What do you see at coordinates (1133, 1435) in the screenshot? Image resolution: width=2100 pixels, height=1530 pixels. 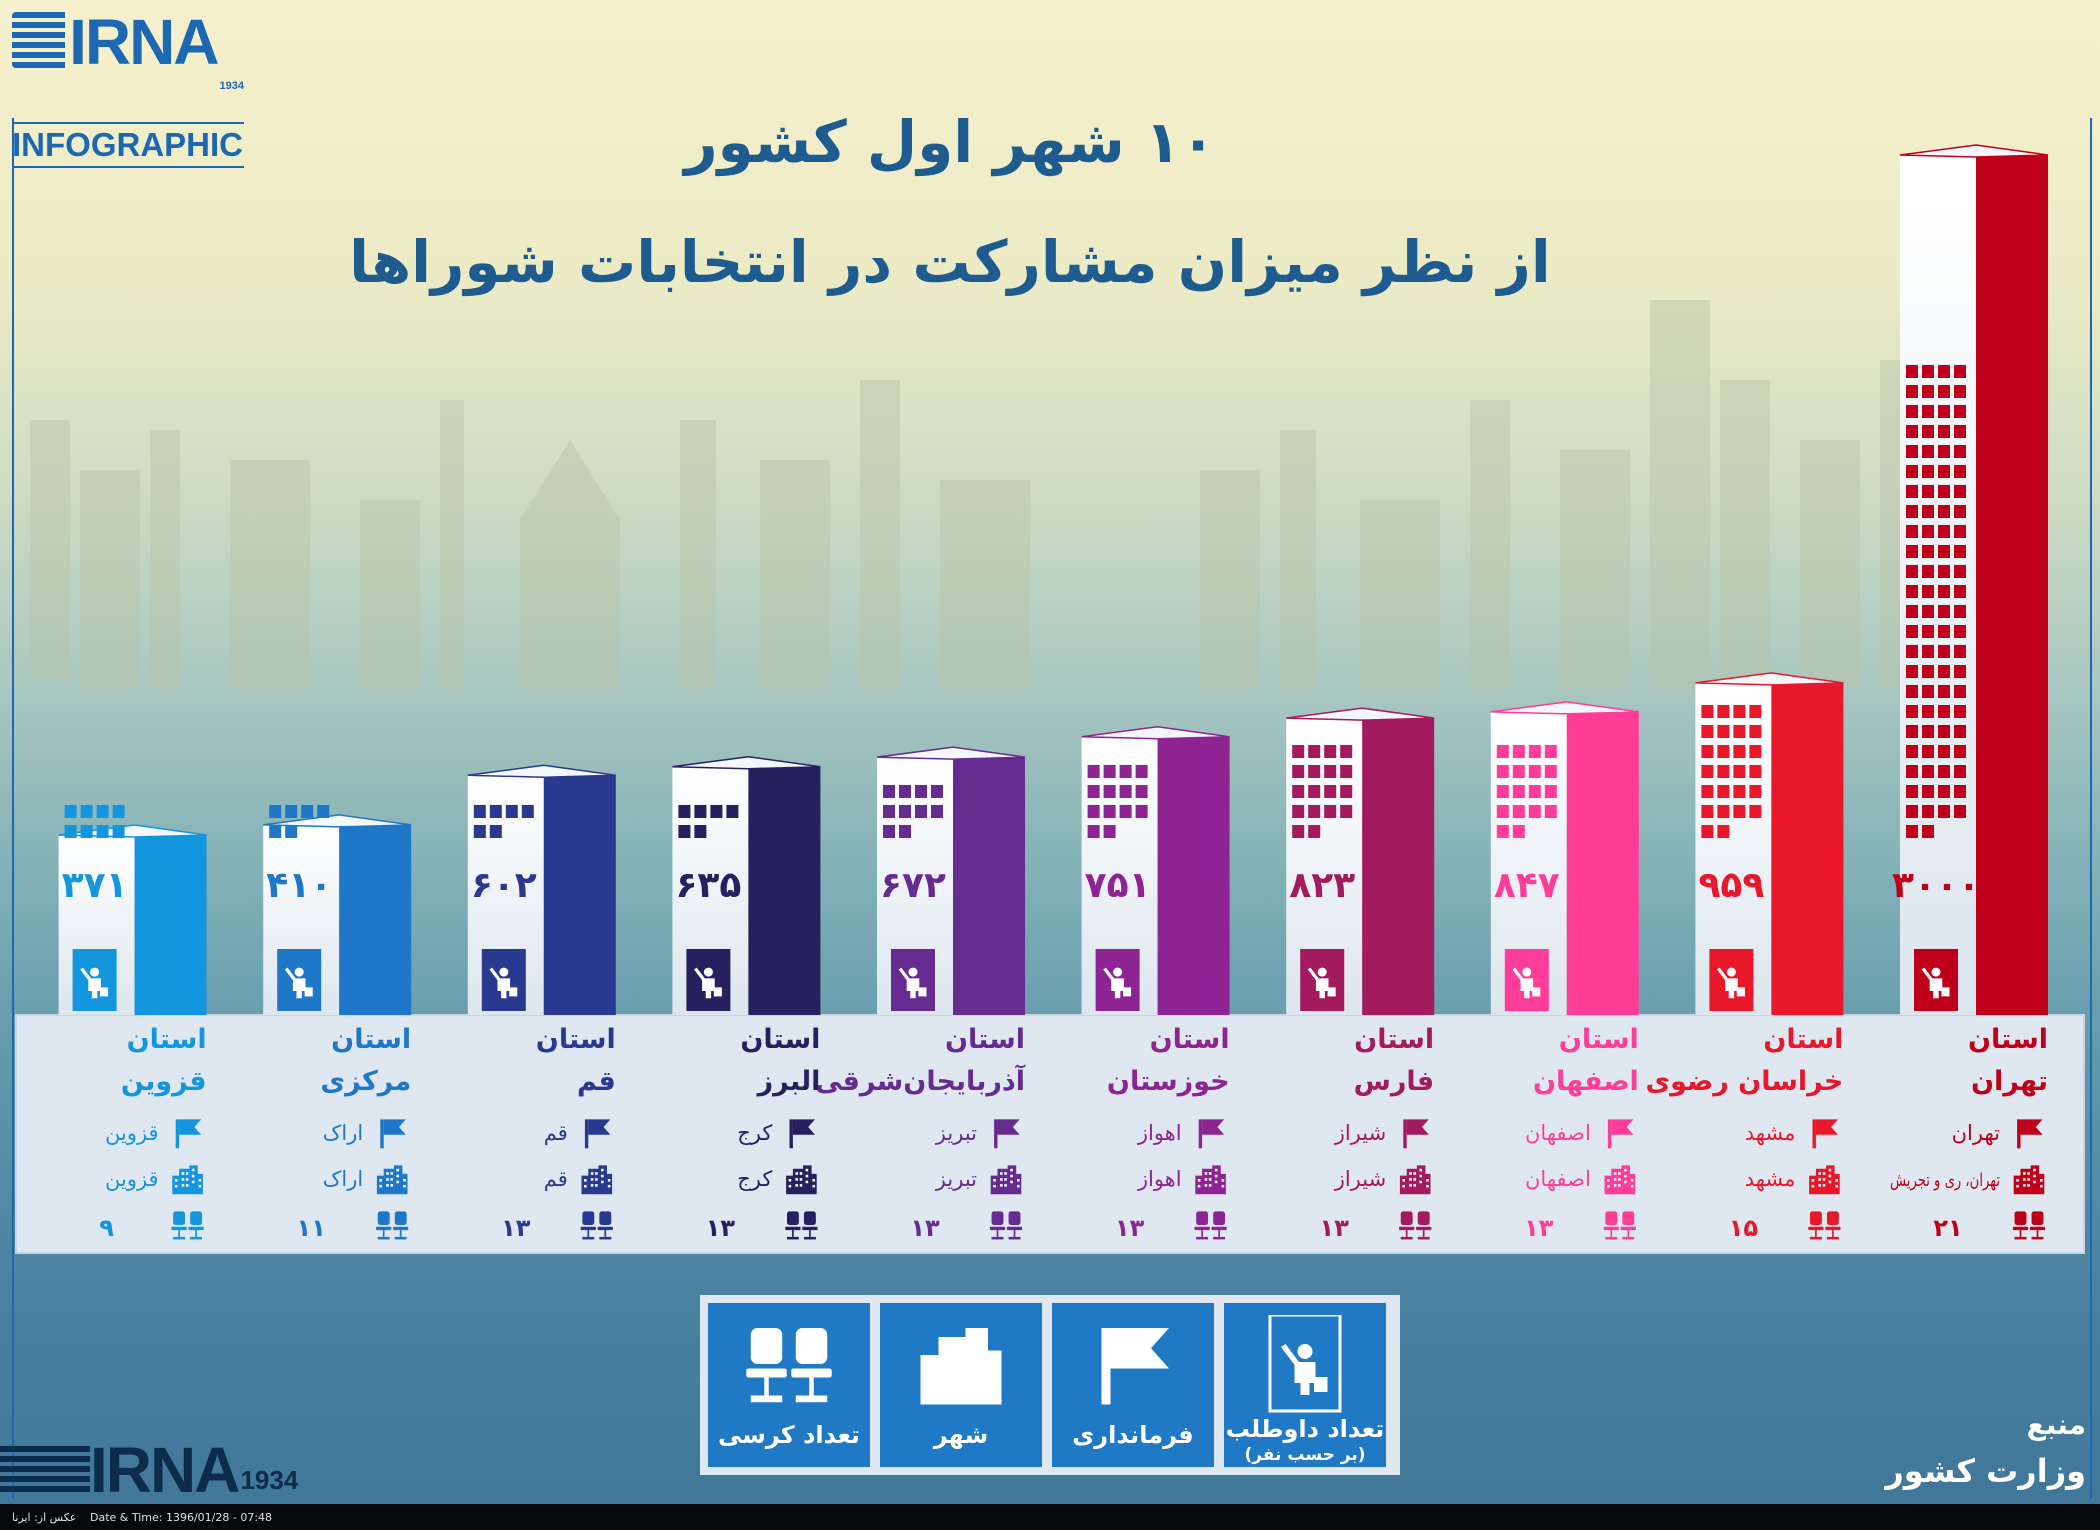 I see `legend-label-governorate: فرمانداری` at bounding box center [1133, 1435].